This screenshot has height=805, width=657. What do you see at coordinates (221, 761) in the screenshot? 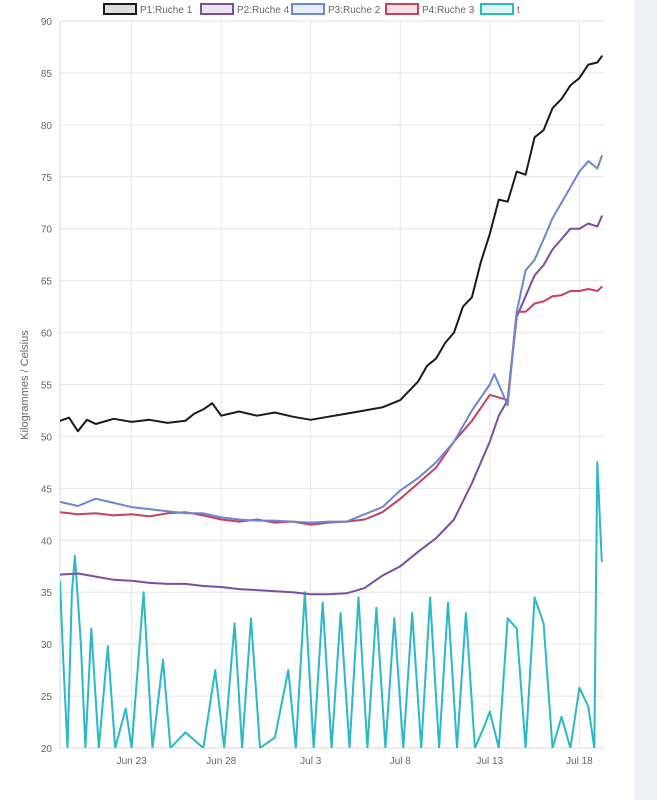
I see `x-tick-label: Jun 28` at bounding box center [221, 761].